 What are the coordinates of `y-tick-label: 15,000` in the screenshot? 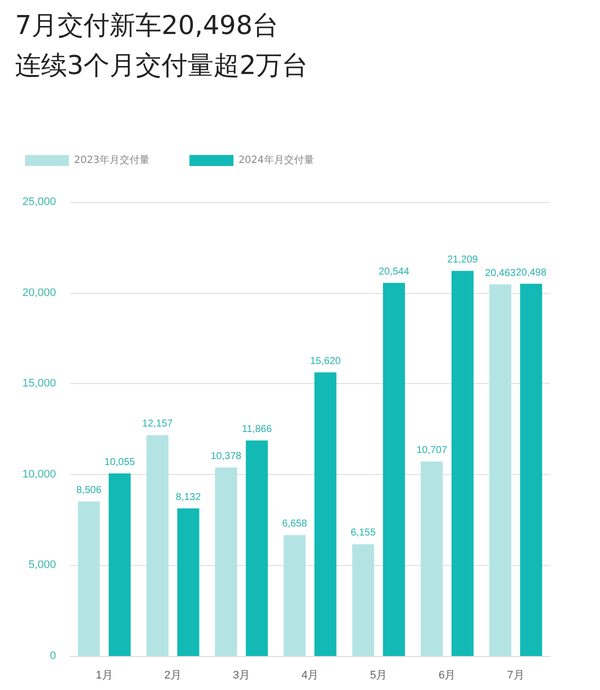 It's located at (39, 384).